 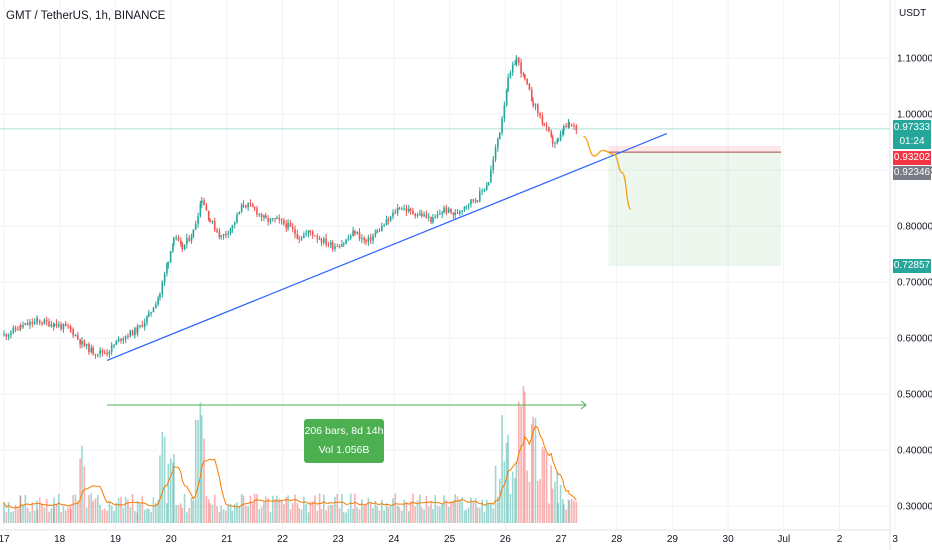 What do you see at coordinates (914, 339) in the screenshot?
I see `price-tick-label: 0.60000` at bounding box center [914, 339].